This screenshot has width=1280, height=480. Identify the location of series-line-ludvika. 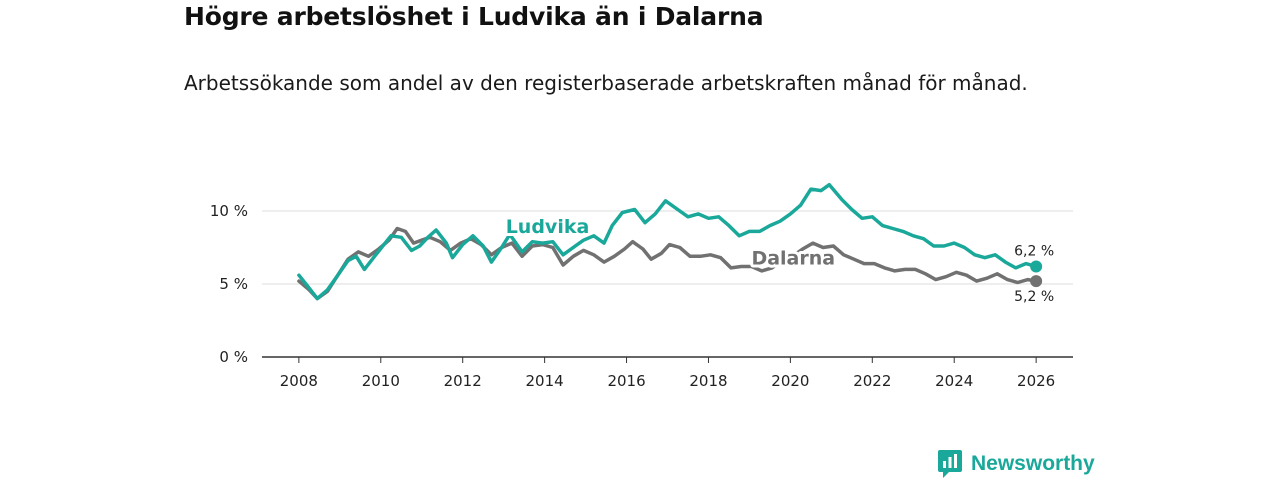
(667, 241).